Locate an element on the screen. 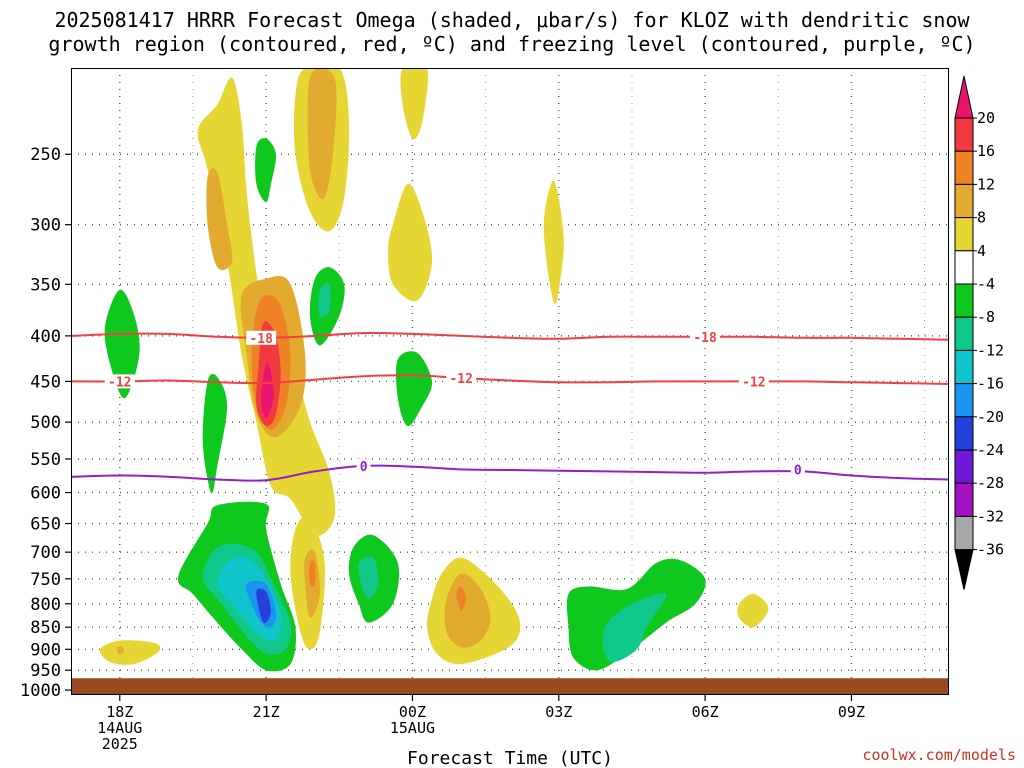  contour-label-0-0: -18 is located at coordinates (261, 339).